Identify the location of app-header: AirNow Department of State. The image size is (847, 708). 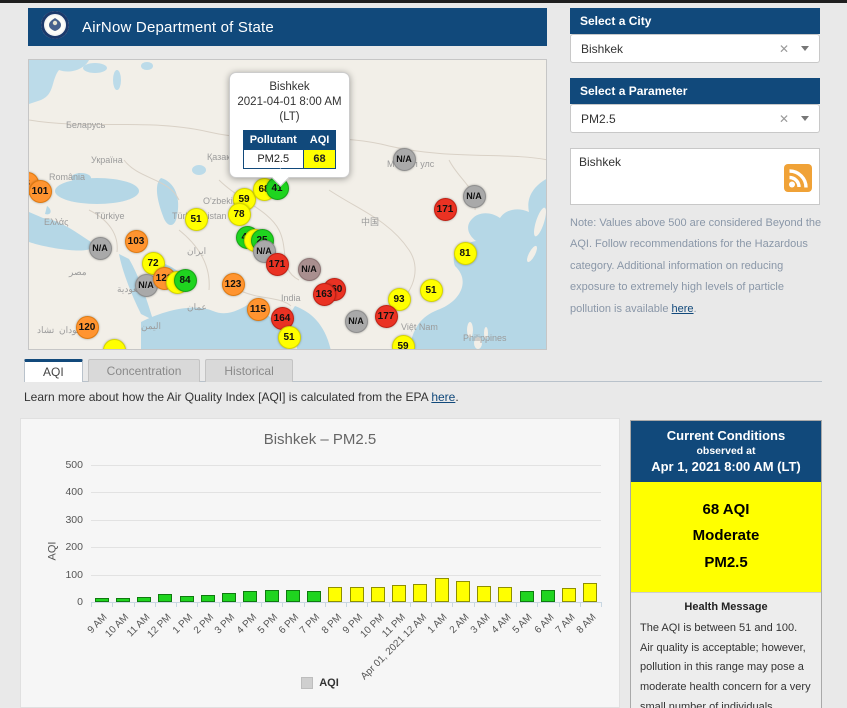
(287, 27).